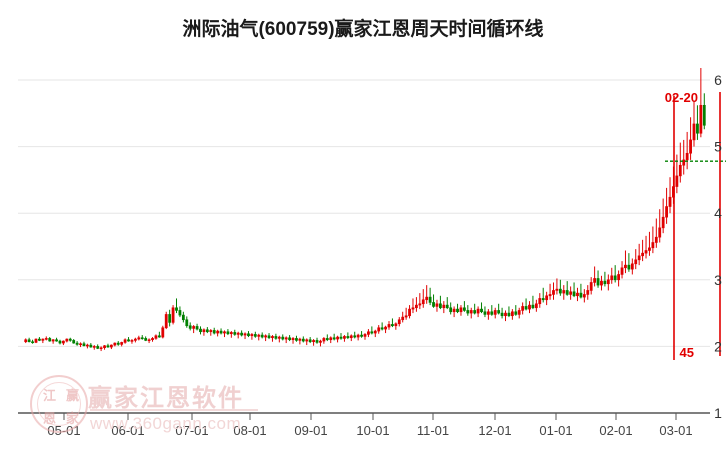 The image size is (726, 450). Describe the element at coordinates (433, 430) in the screenshot. I see `x-axis-label: 11-01` at that location.